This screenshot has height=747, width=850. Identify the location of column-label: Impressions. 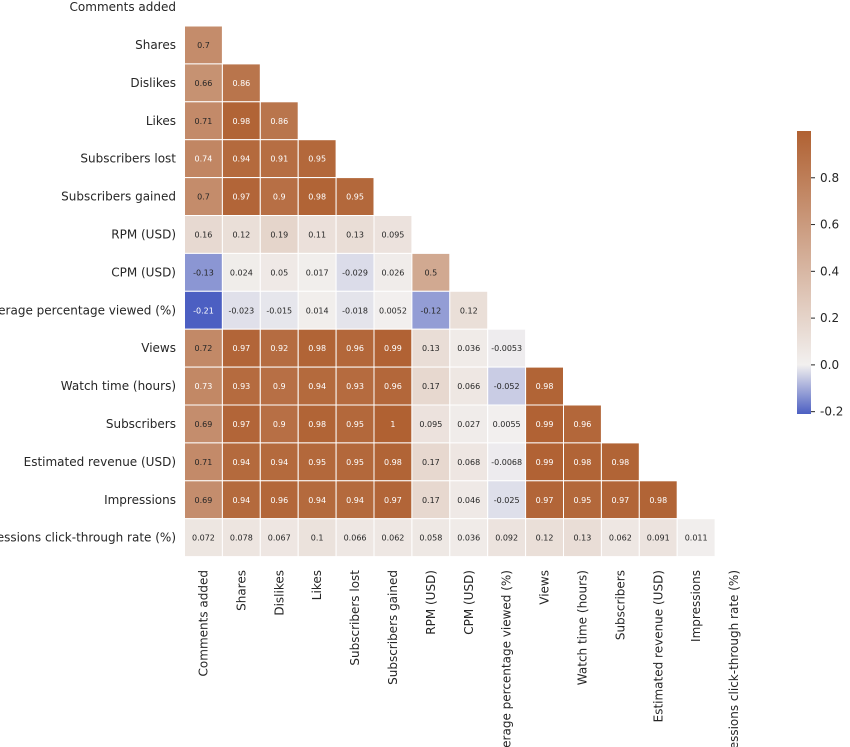
(696, 606).